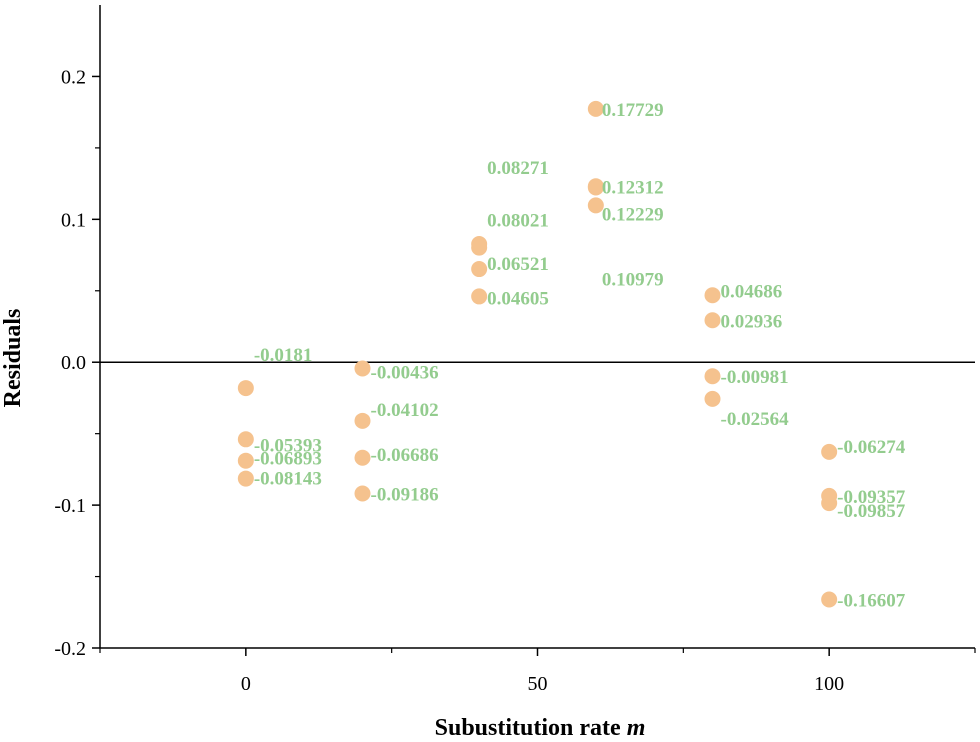  I want to click on data-label: -0.0181, so click(283, 355).